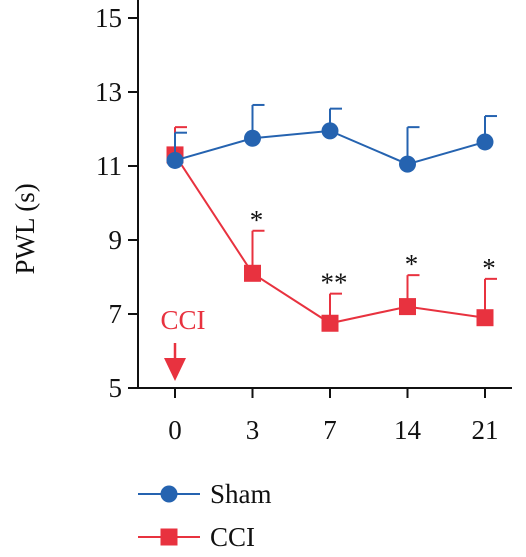 Image resolution: width=526 pixels, height=557 pixels. What do you see at coordinates (116, 240) in the screenshot?
I see `y-tick-label-9: 9` at bounding box center [116, 240].